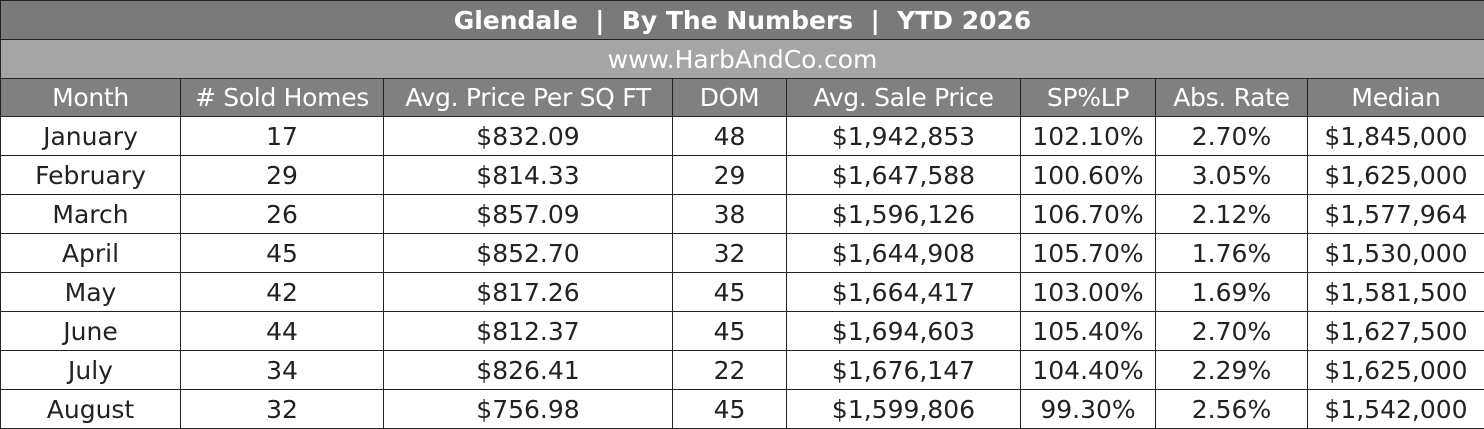 The height and width of the screenshot is (429, 1484). I want to click on table-cell: $1,577,964, so click(1395, 214).